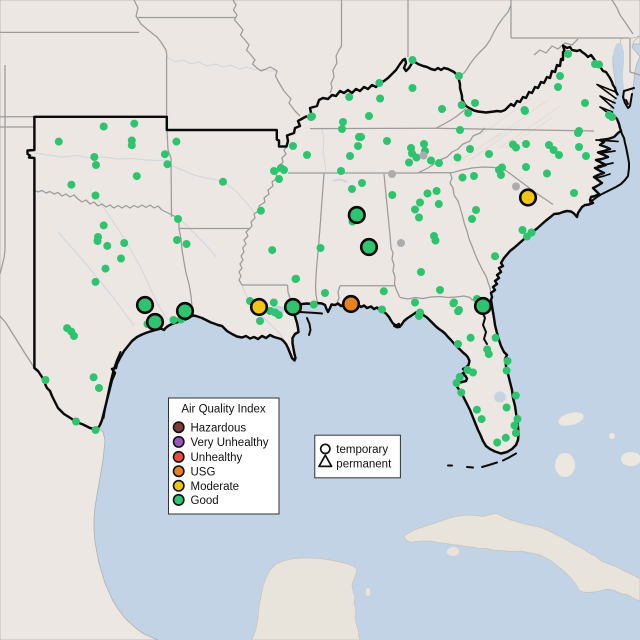  What do you see at coordinates (362, 450) in the screenshot?
I see `svg-text: temporary` at bounding box center [362, 450].